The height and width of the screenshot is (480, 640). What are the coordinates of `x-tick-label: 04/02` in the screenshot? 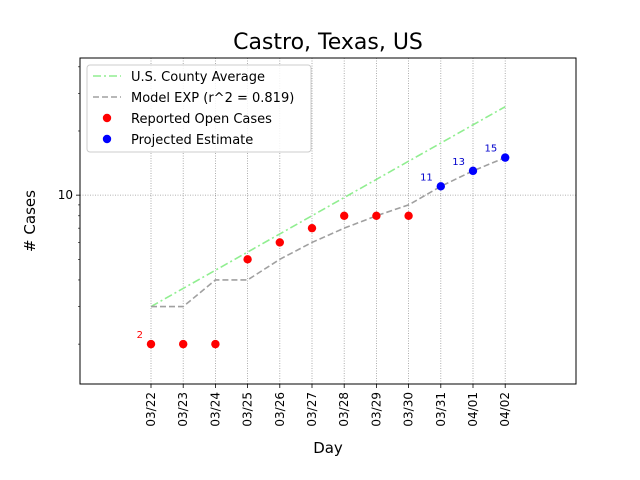 It's located at (505, 409).